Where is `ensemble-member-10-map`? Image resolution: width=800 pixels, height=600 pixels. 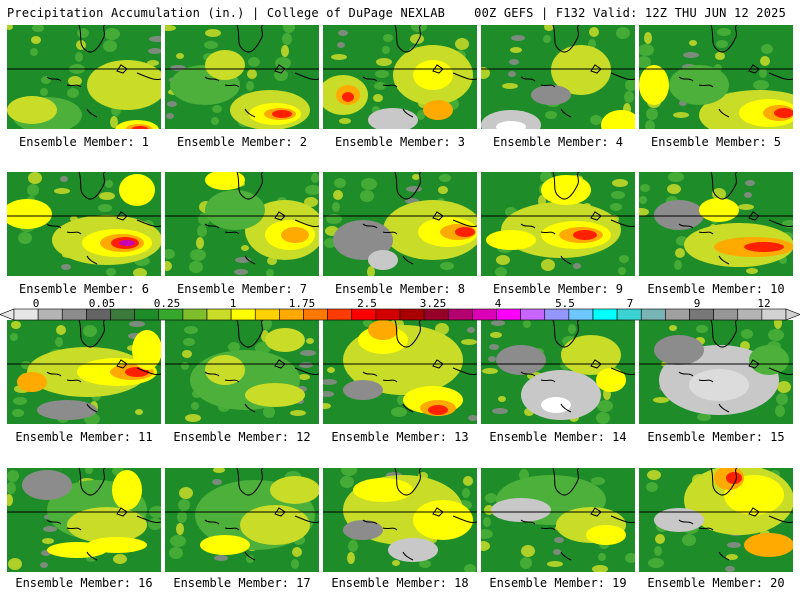
ensemble-member-10-map is located at coordinates (716, 224).